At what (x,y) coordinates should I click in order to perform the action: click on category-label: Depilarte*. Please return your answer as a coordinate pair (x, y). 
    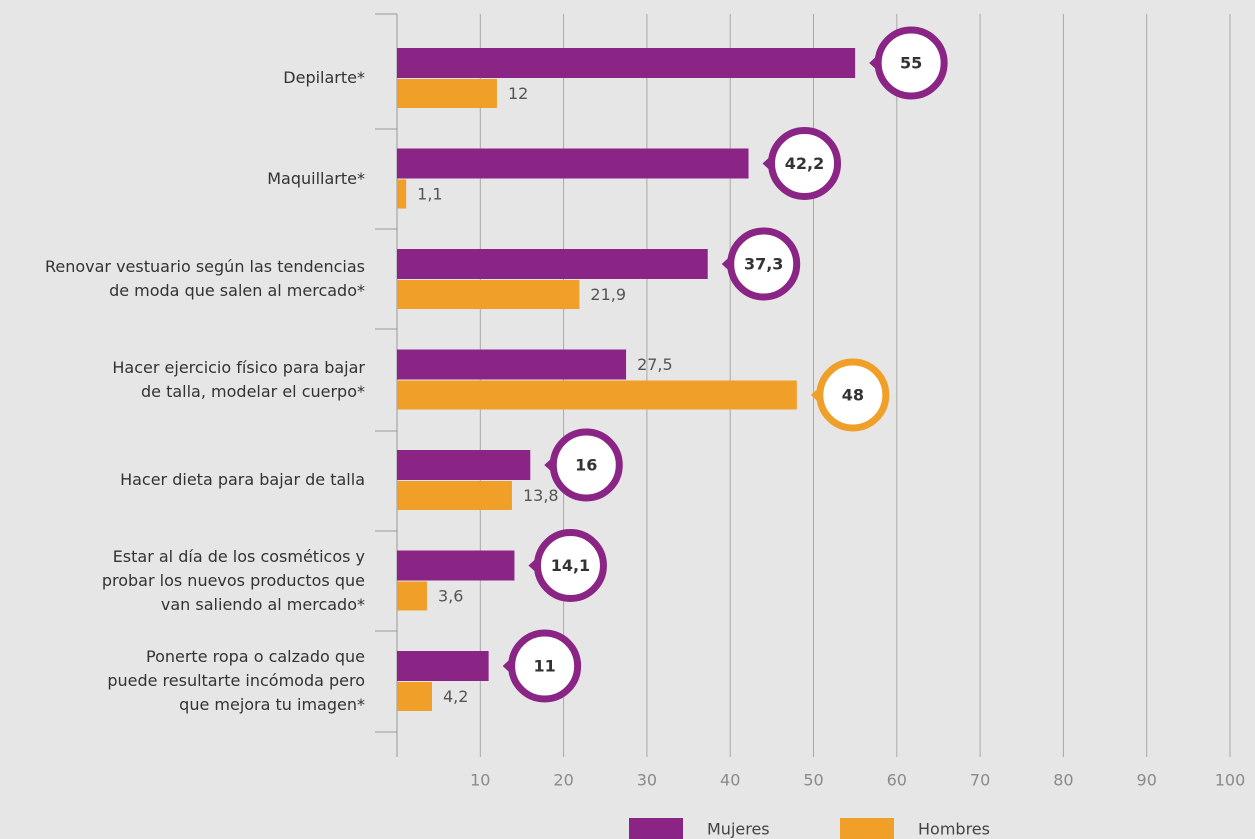
    Looking at the image, I should click on (324, 77).